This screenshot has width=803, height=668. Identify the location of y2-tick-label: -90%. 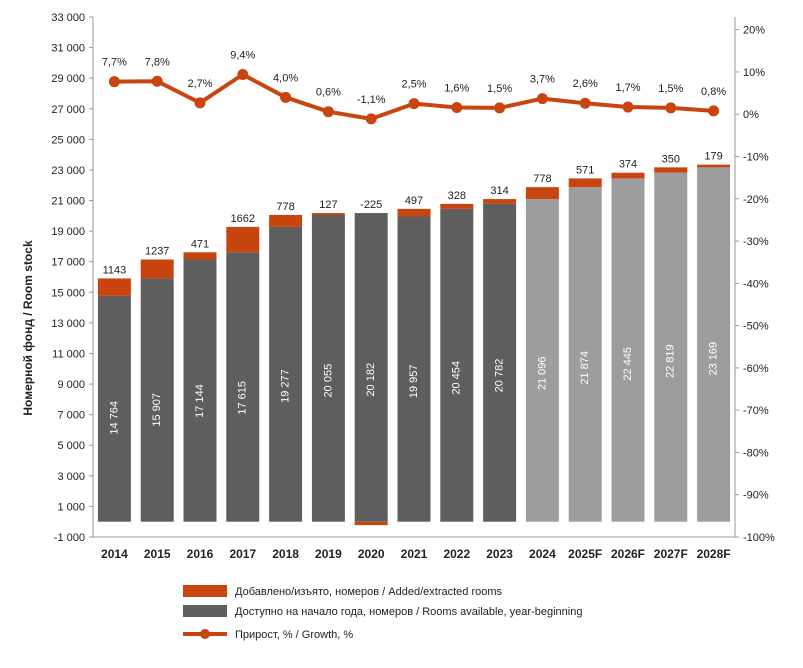
(756, 496).